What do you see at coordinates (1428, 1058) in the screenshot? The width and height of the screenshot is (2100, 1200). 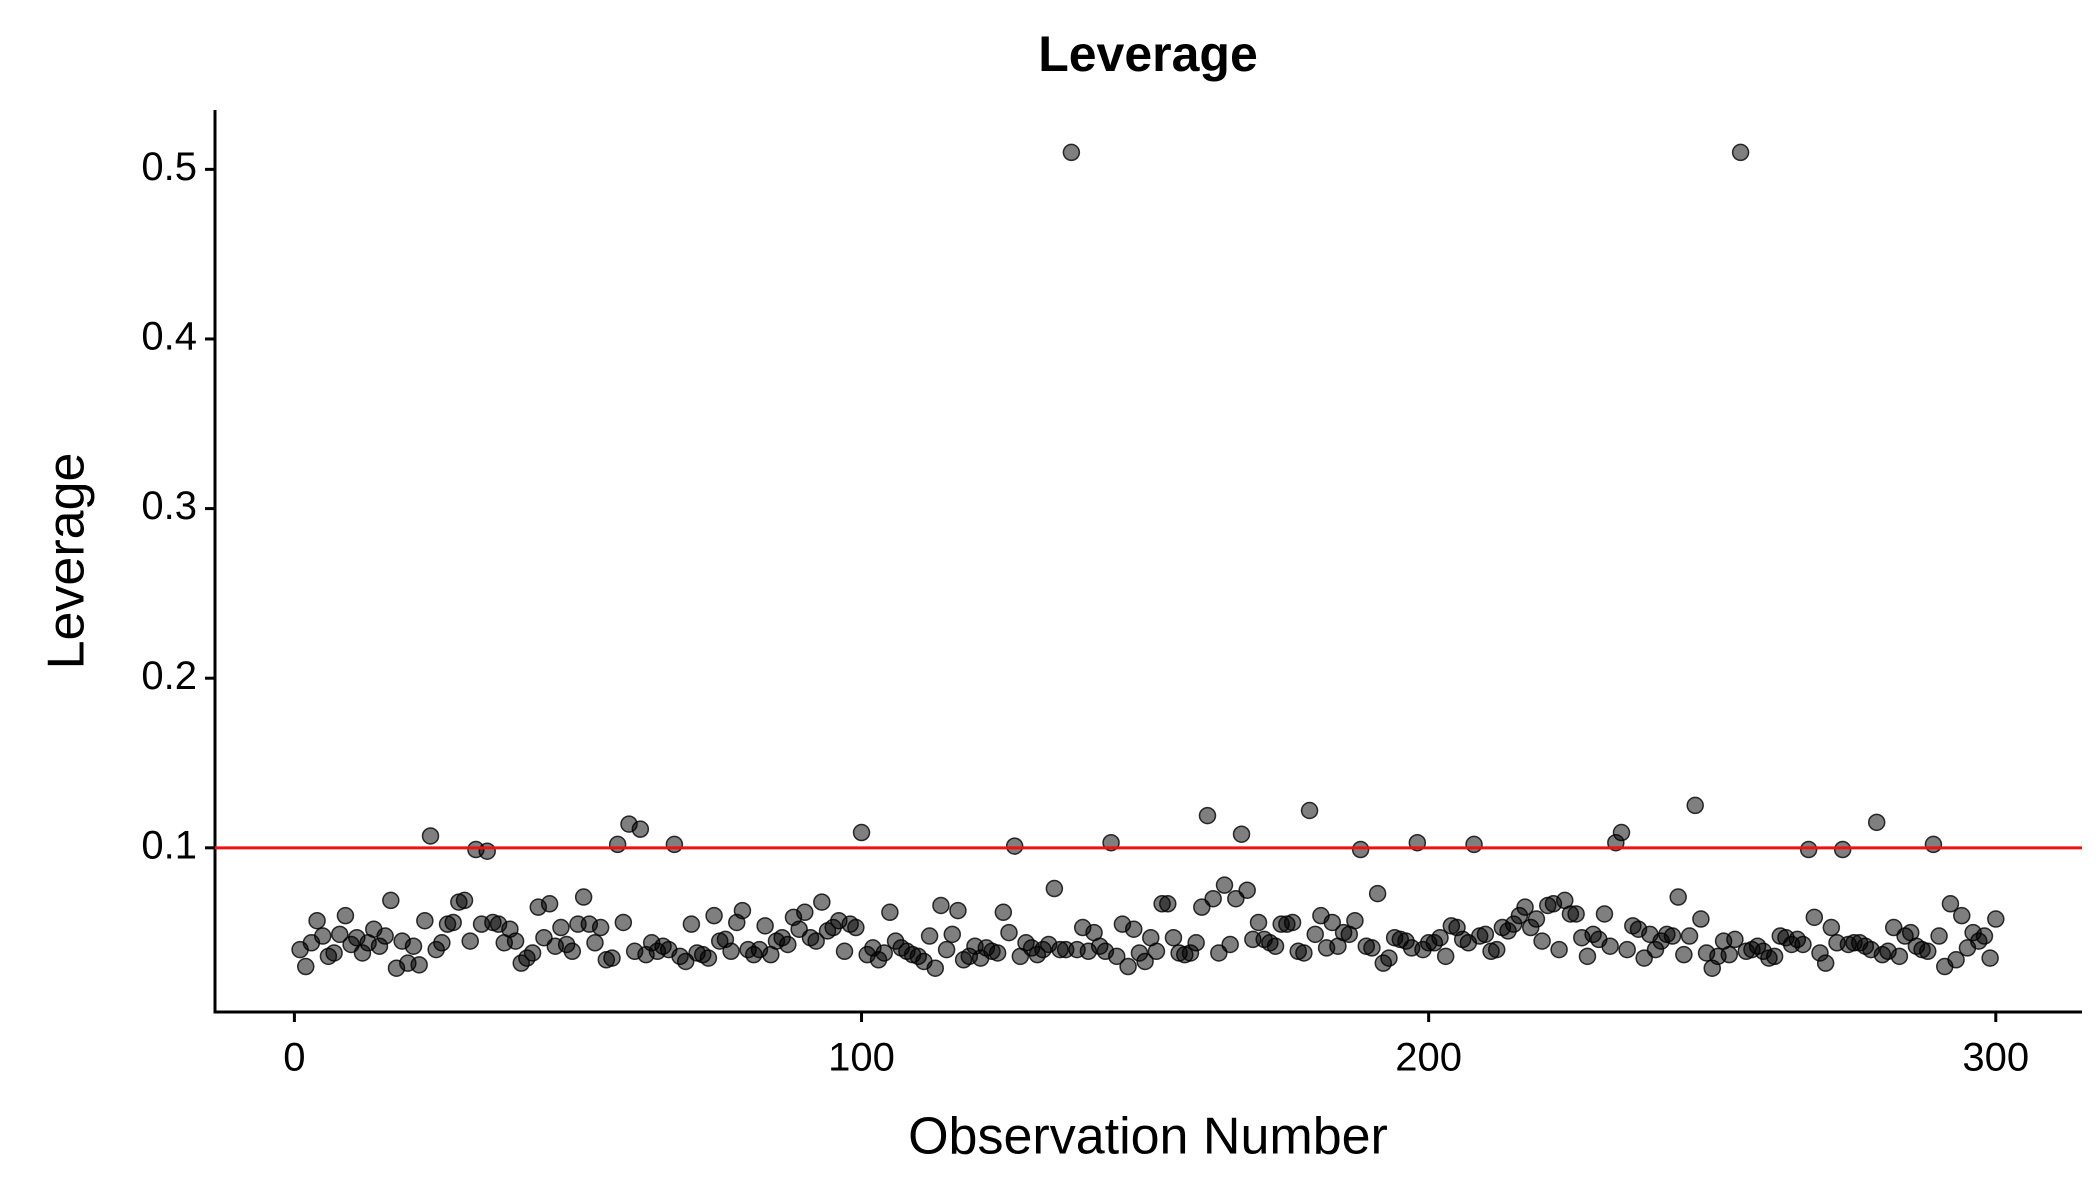 I see `x-tick-label: 200` at bounding box center [1428, 1058].